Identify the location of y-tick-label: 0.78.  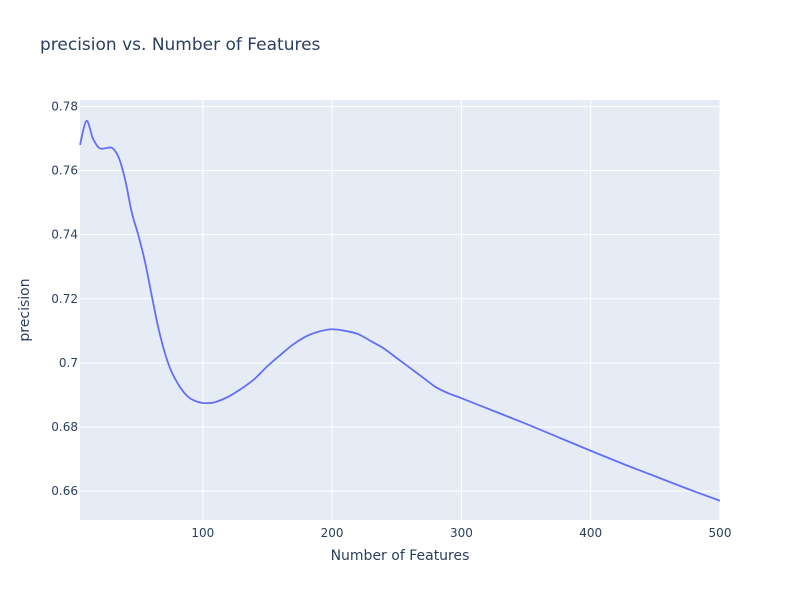
(64, 106).